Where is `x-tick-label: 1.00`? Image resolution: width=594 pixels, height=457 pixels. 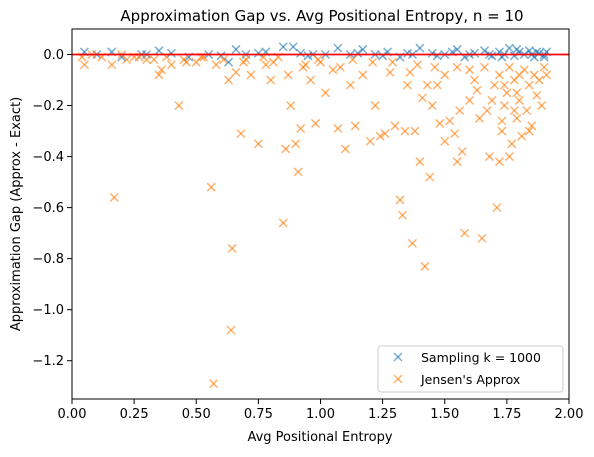
x-tick-label: 1.00 is located at coordinates (320, 414).